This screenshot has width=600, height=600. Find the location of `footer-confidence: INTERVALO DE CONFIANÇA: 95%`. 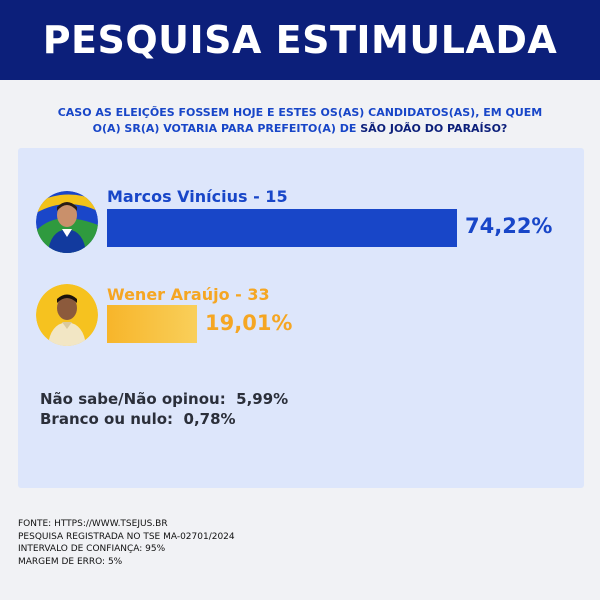

footer-confidence: INTERVALO DE CONFIANÇA: 95% is located at coordinates (92, 549).